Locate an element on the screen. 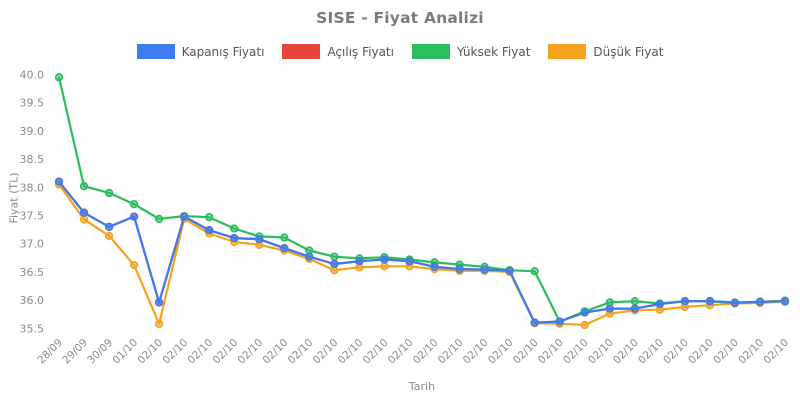 The image size is (800, 404). y-tick-label: 36.5 is located at coordinates (32, 272).